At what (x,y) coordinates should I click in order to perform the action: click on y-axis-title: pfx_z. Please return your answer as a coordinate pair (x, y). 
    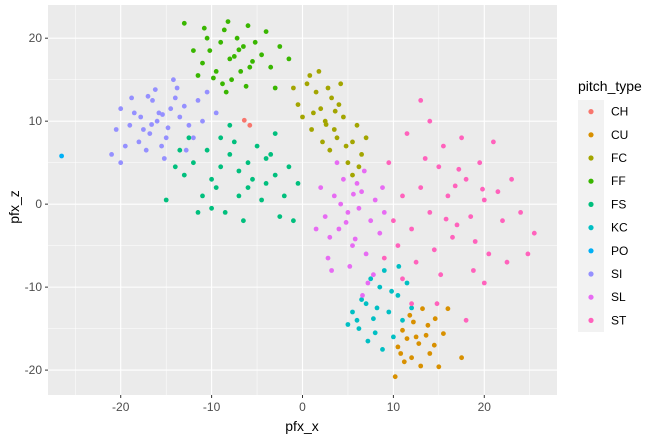
    Looking at the image, I should click on (14, 206).